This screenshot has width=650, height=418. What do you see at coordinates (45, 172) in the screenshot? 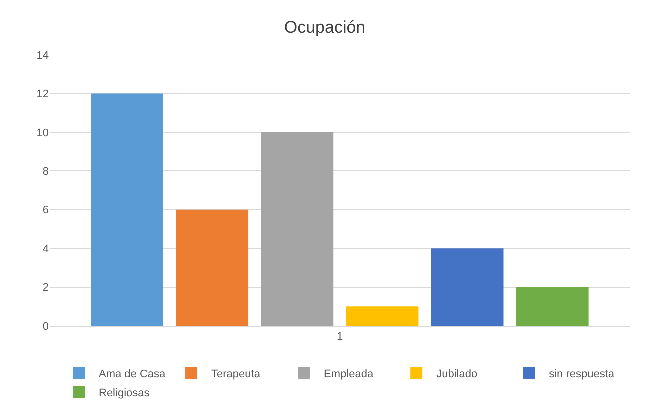
I see `y-tick-label: 8` at bounding box center [45, 172].